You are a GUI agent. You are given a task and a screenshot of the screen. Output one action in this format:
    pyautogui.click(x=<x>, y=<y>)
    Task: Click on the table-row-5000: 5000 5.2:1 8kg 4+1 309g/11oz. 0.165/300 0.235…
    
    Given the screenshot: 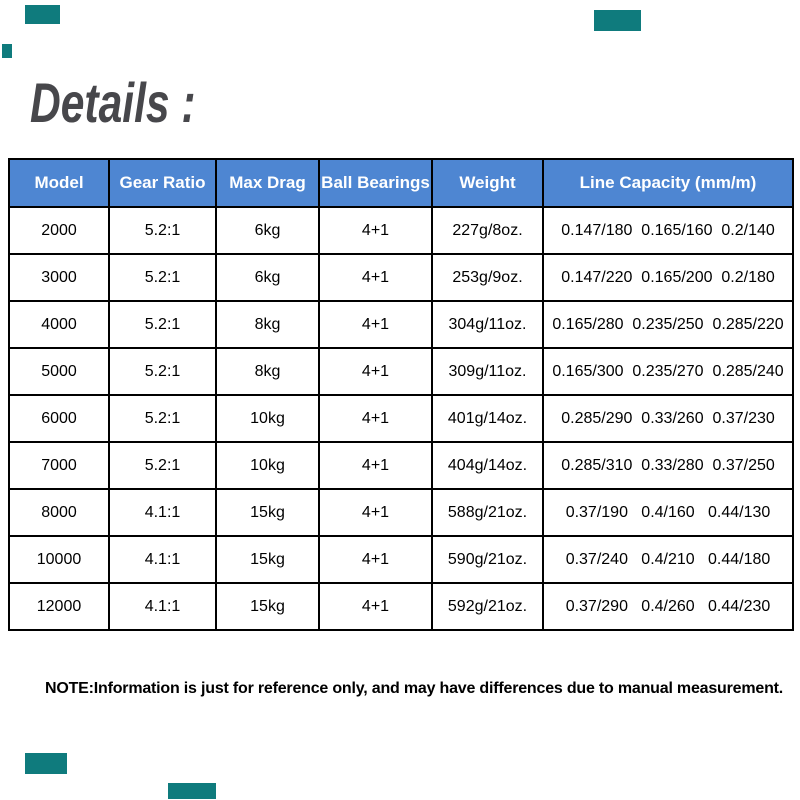 What is the action you would take?
    pyautogui.click(x=401, y=371)
    